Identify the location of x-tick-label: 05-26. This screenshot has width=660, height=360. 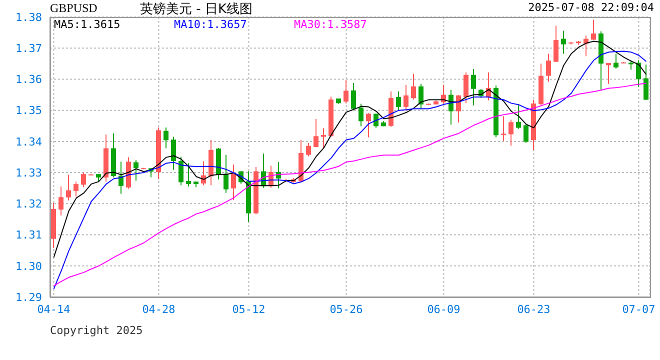
(346, 309).